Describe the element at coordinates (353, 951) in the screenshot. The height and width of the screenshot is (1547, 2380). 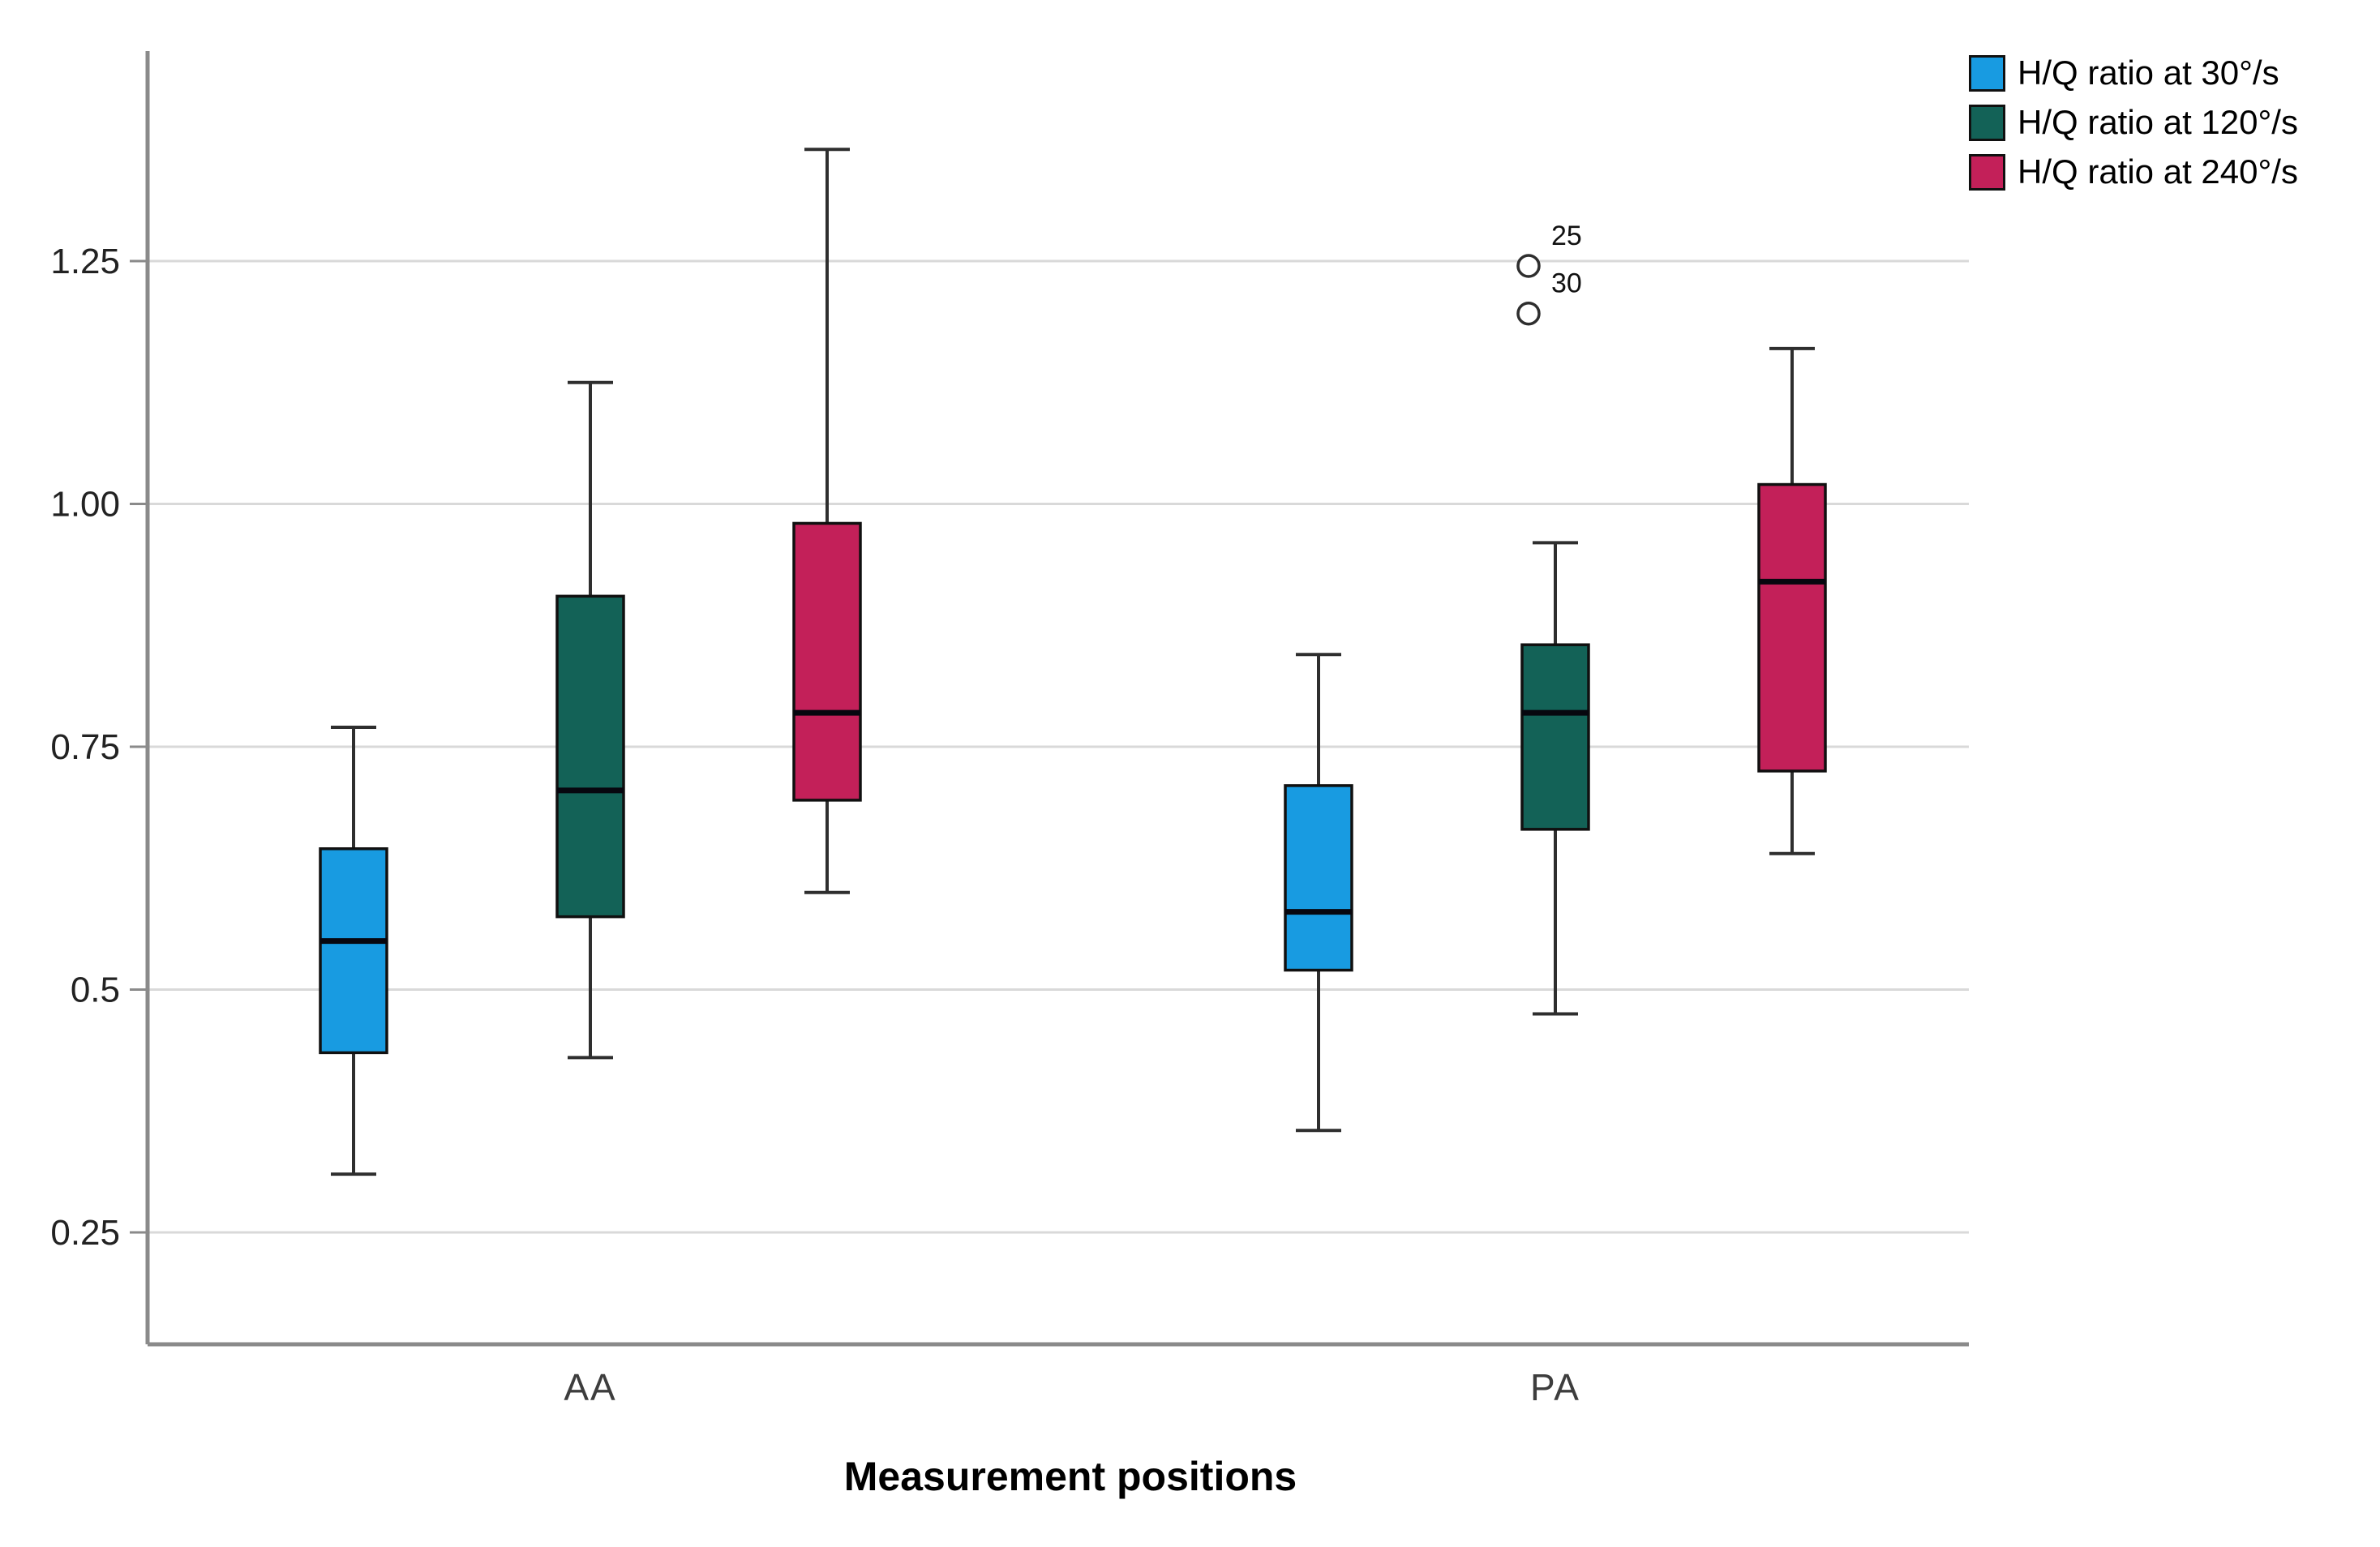
I see `box-aa-series0` at that location.